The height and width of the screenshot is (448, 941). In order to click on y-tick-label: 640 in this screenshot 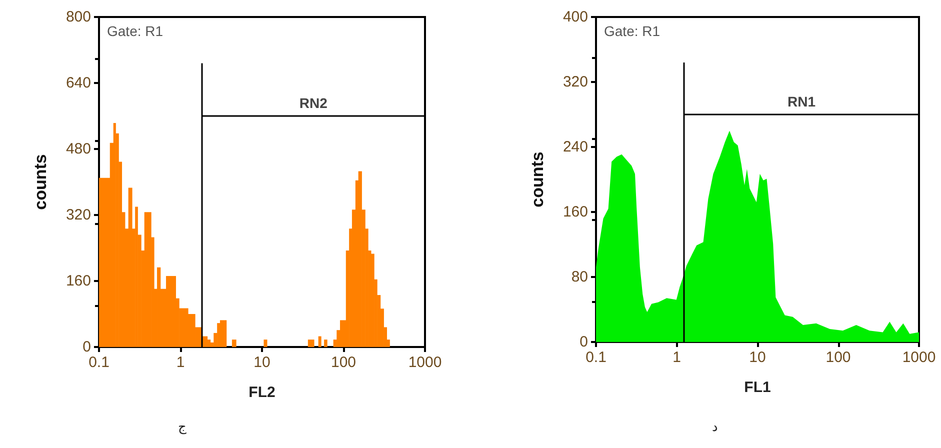, I will do `click(78, 83)`.